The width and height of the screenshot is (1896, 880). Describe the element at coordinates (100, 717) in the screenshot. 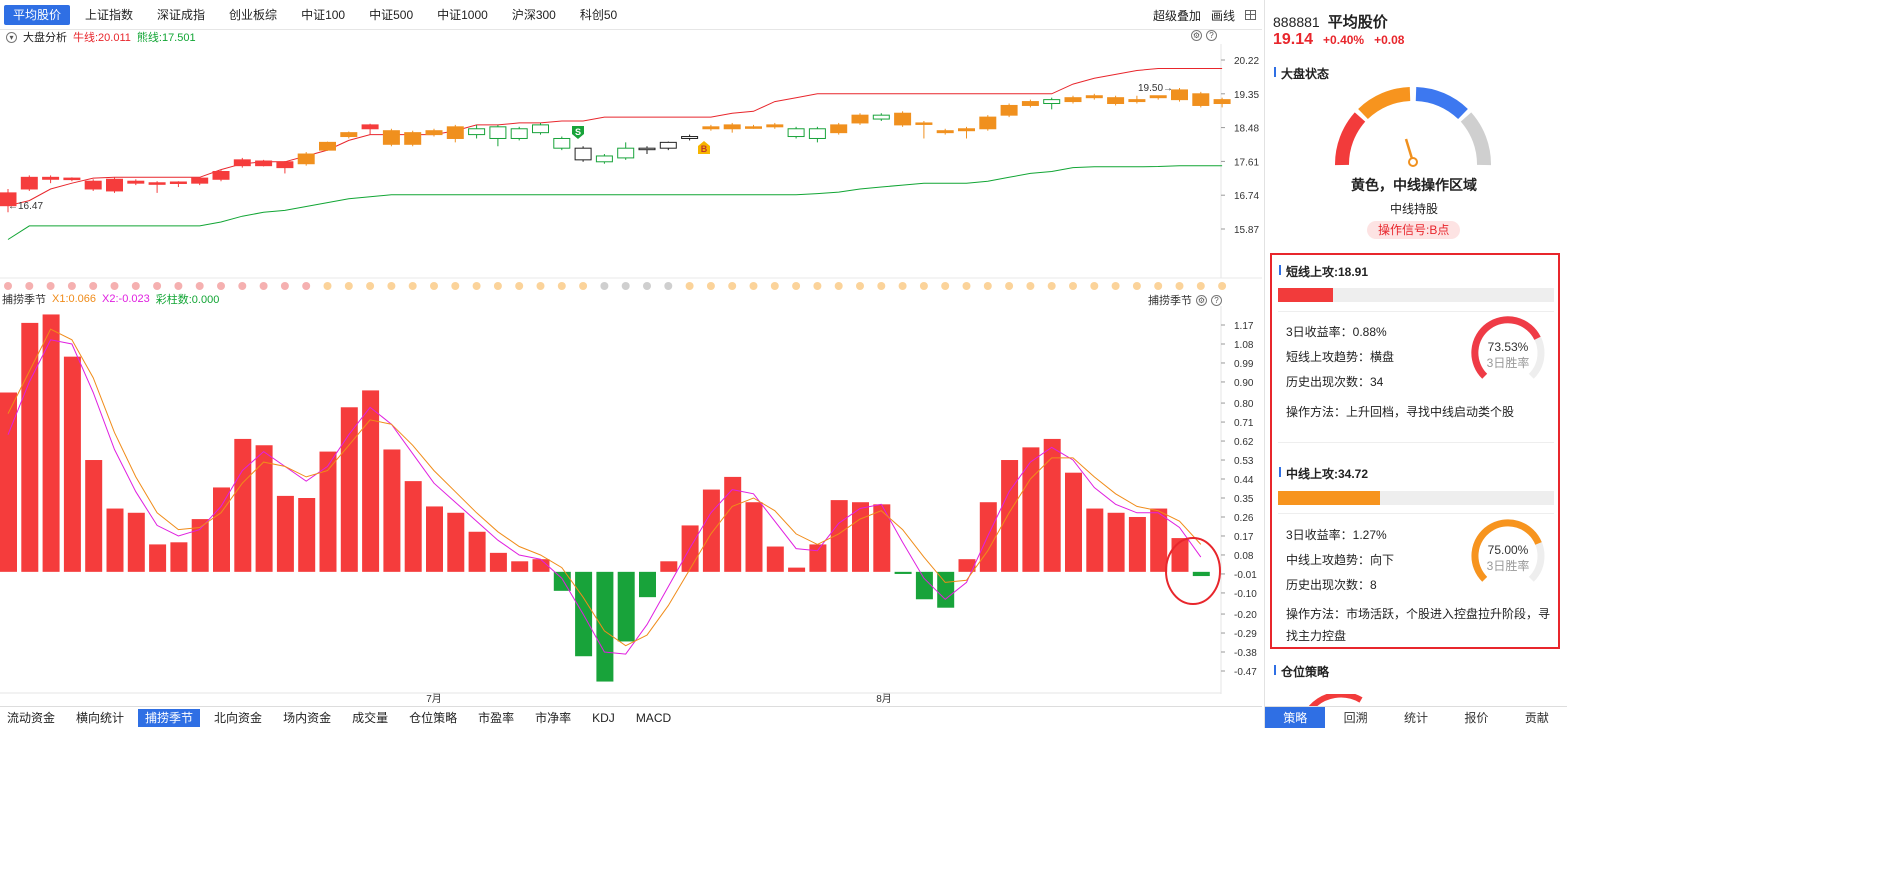

I see `tab-horizontal-stats: 横向统计` at that location.